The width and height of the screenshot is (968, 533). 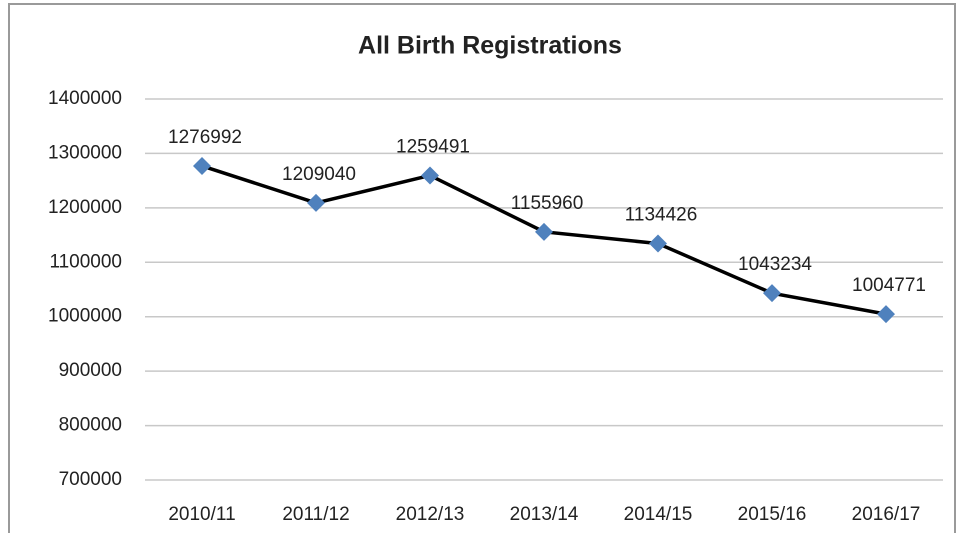 I want to click on x-tick-label: 2013/14, so click(x=544, y=514).